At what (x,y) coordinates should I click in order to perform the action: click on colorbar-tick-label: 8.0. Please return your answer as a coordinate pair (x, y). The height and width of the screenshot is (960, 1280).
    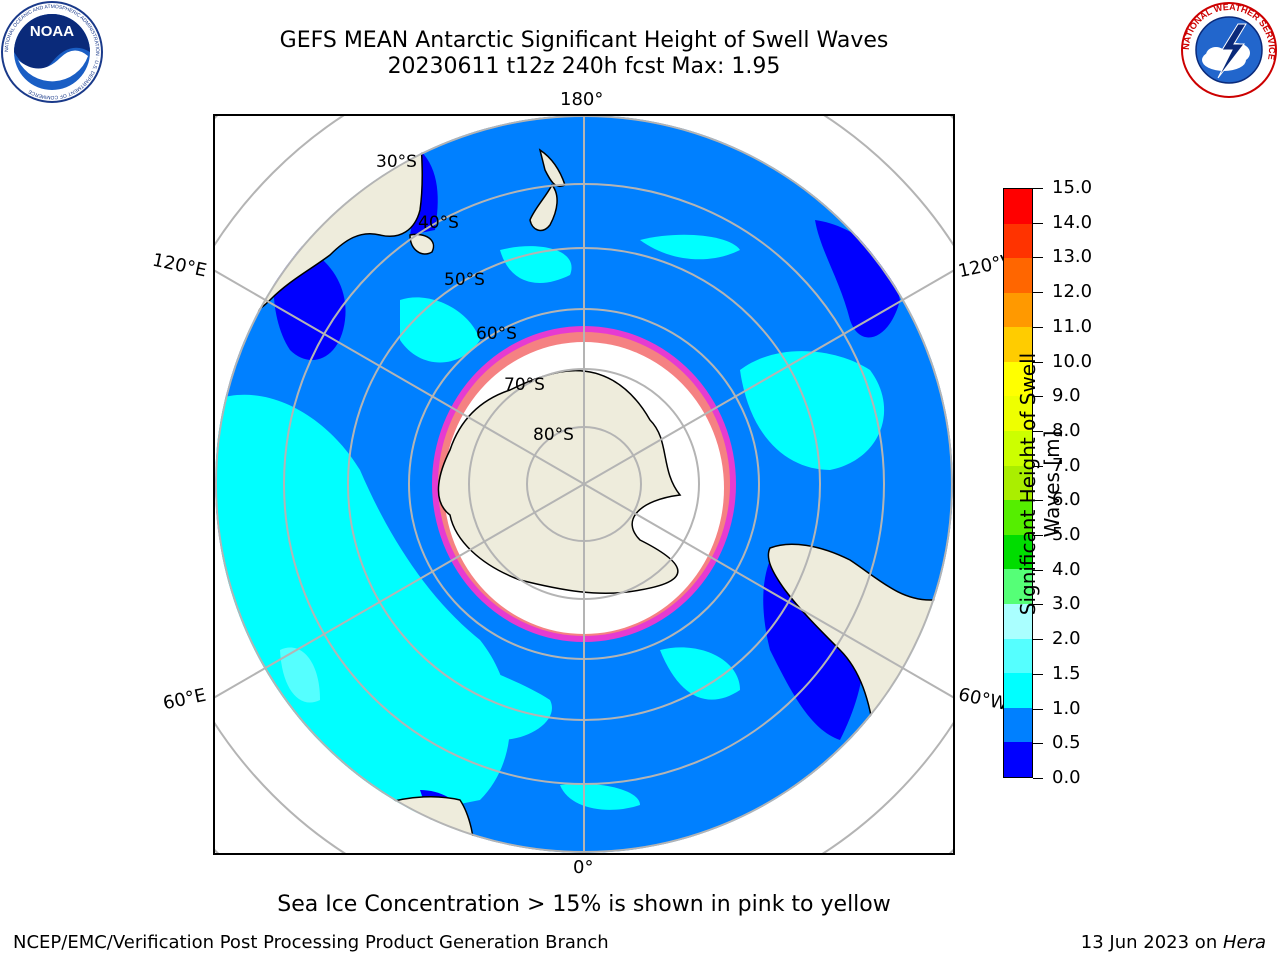
    Looking at the image, I should click on (1066, 430).